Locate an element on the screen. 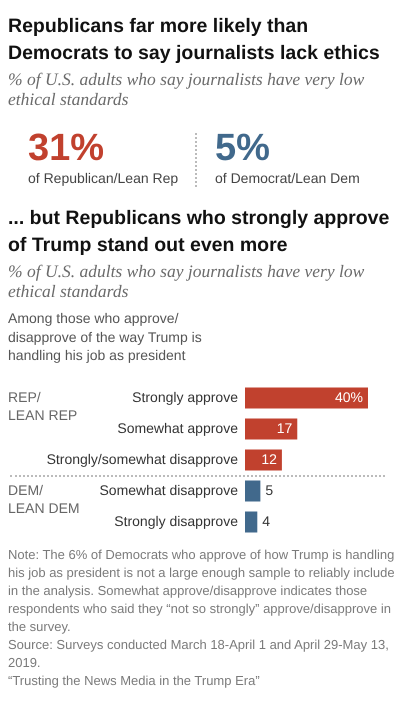  source-note: Source: Surveys conducted March 18-April 1 and April 29-May 13, 2019. is located at coordinates (199, 654).